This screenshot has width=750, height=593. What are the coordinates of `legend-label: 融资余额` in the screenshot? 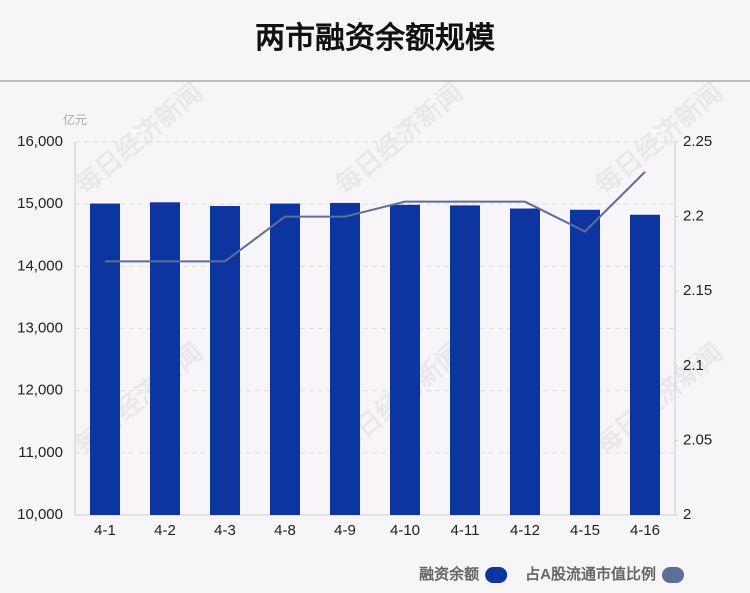 It's located at (449, 574).